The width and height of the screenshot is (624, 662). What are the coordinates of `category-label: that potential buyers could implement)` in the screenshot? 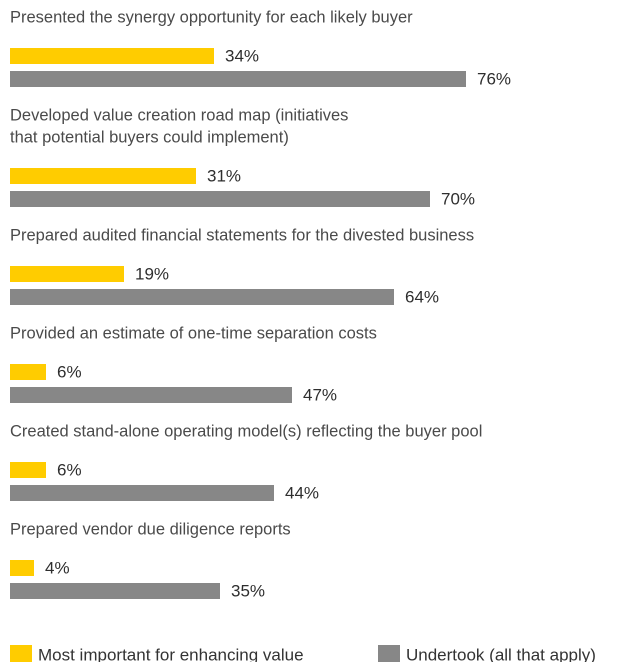 It's located at (149, 137).